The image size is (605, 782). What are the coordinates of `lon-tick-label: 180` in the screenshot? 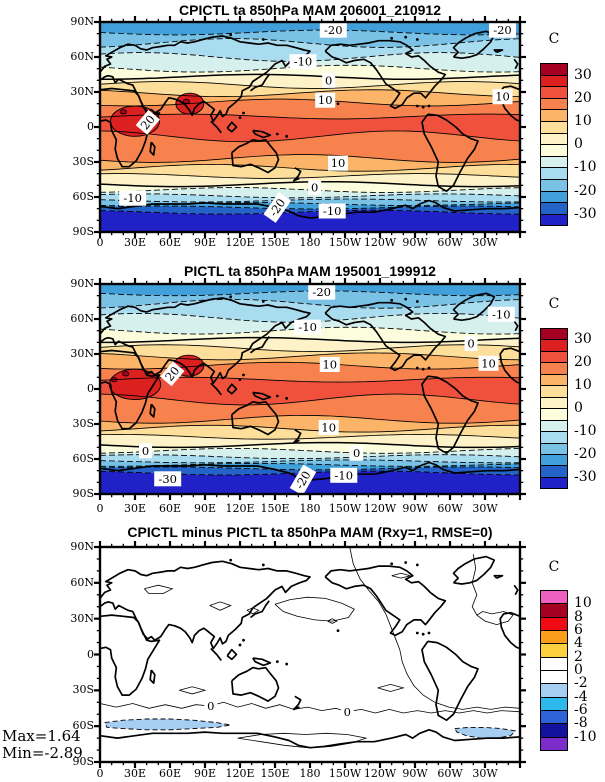 It's located at (310, 508).